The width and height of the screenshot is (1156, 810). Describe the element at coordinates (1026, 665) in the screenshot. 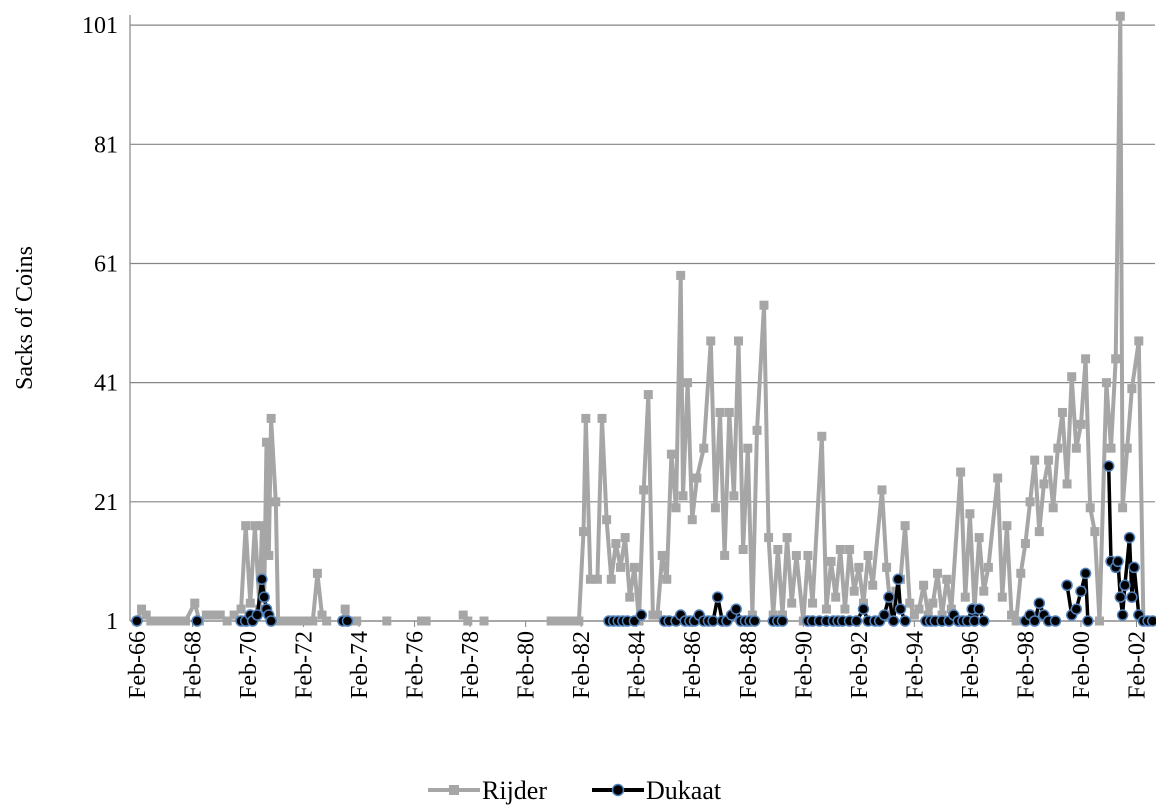

I see `x-tick-label: Feb-98` at that location.